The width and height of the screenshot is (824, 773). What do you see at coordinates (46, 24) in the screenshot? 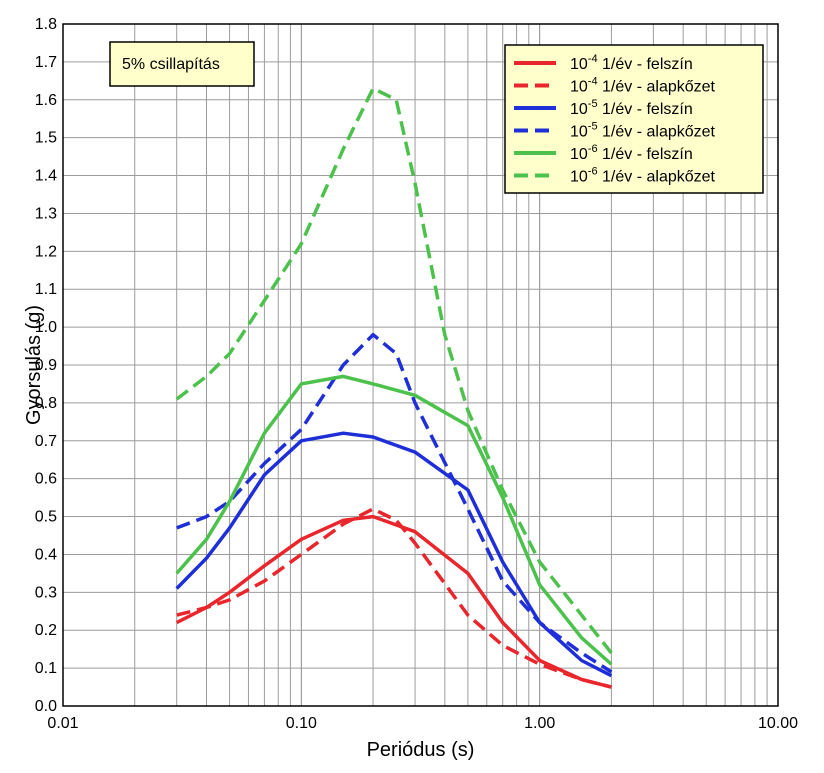
I see `y-tick-label: 1.8` at bounding box center [46, 24].